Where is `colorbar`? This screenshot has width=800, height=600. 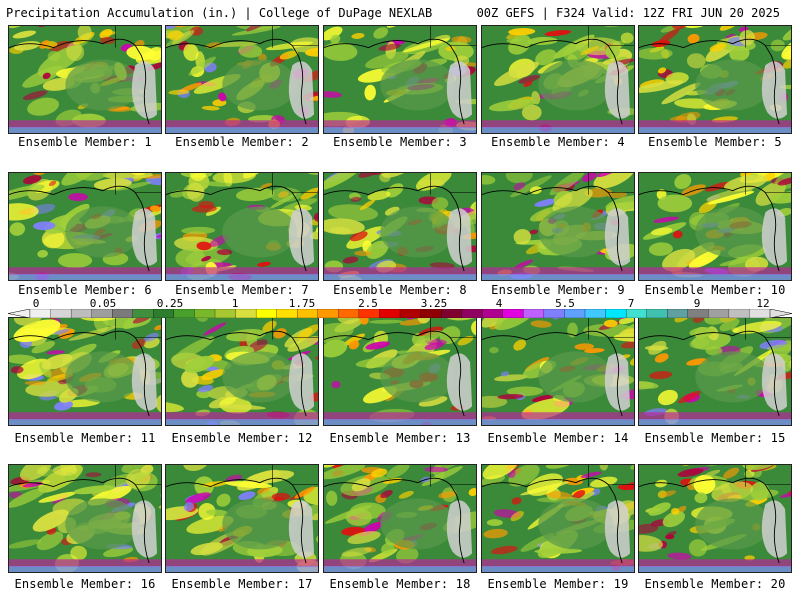 colorbar is located at coordinates (400, 313).